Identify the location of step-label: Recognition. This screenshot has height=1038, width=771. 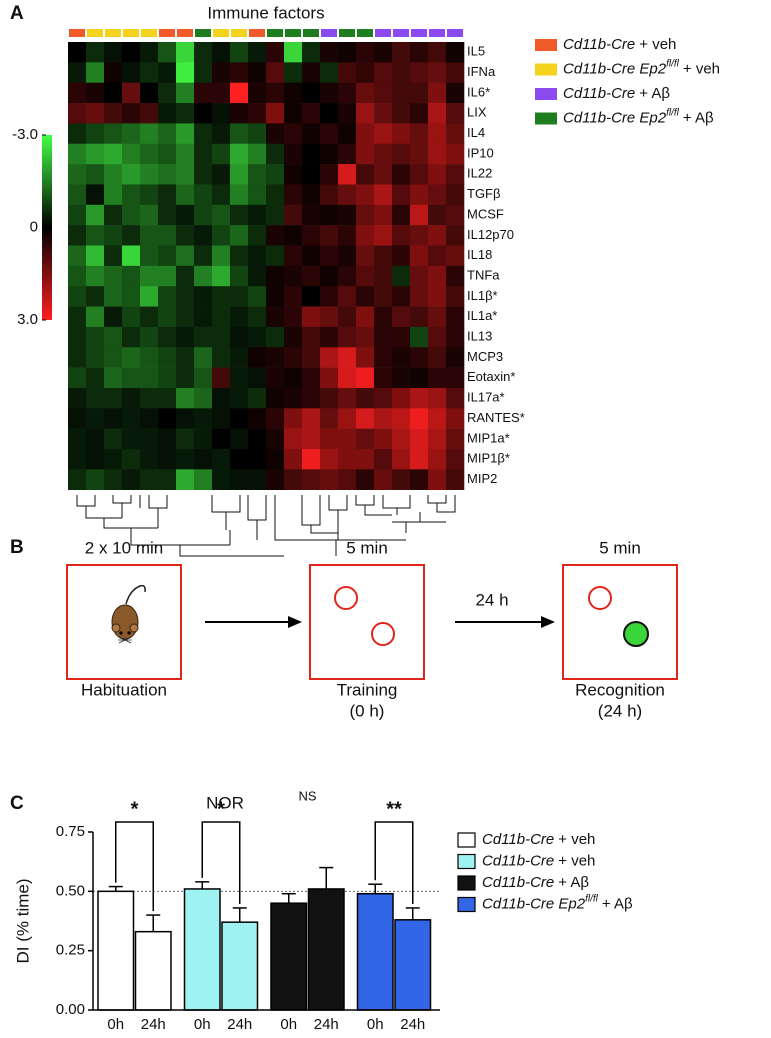
(620, 689).